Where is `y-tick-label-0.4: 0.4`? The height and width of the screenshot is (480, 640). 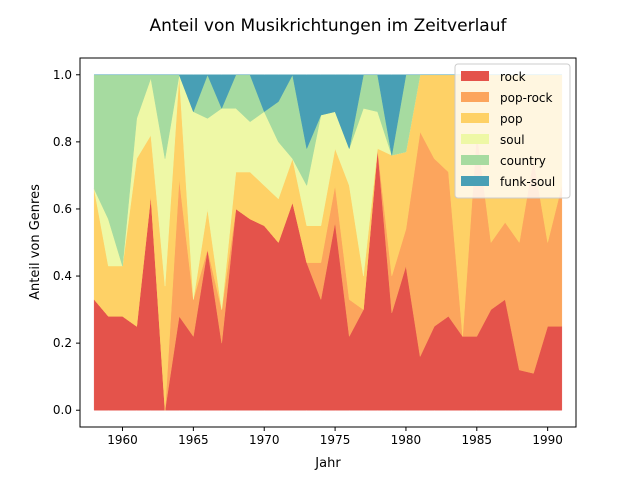
y-tick-label-0.4: 0.4 is located at coordinates (62, 276).